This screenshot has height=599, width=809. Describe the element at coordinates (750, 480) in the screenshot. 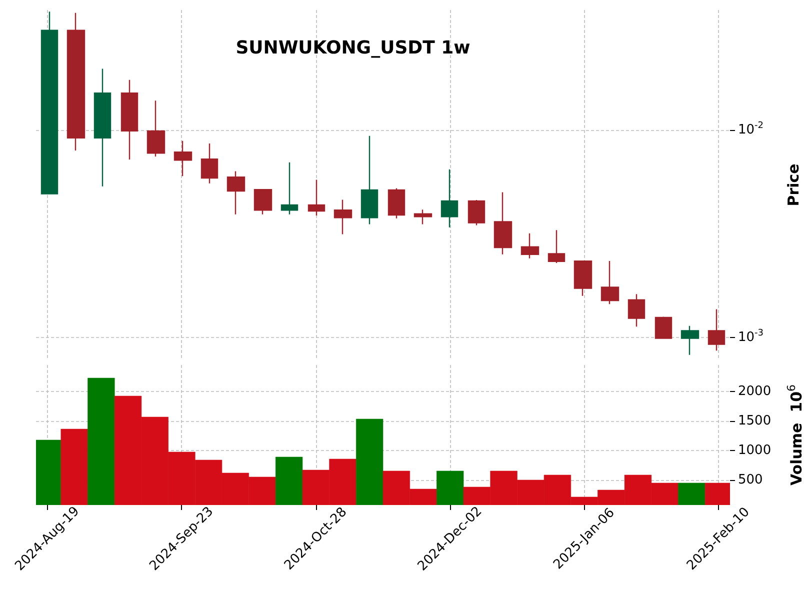

I see `y-tick-label: 500` at that location.